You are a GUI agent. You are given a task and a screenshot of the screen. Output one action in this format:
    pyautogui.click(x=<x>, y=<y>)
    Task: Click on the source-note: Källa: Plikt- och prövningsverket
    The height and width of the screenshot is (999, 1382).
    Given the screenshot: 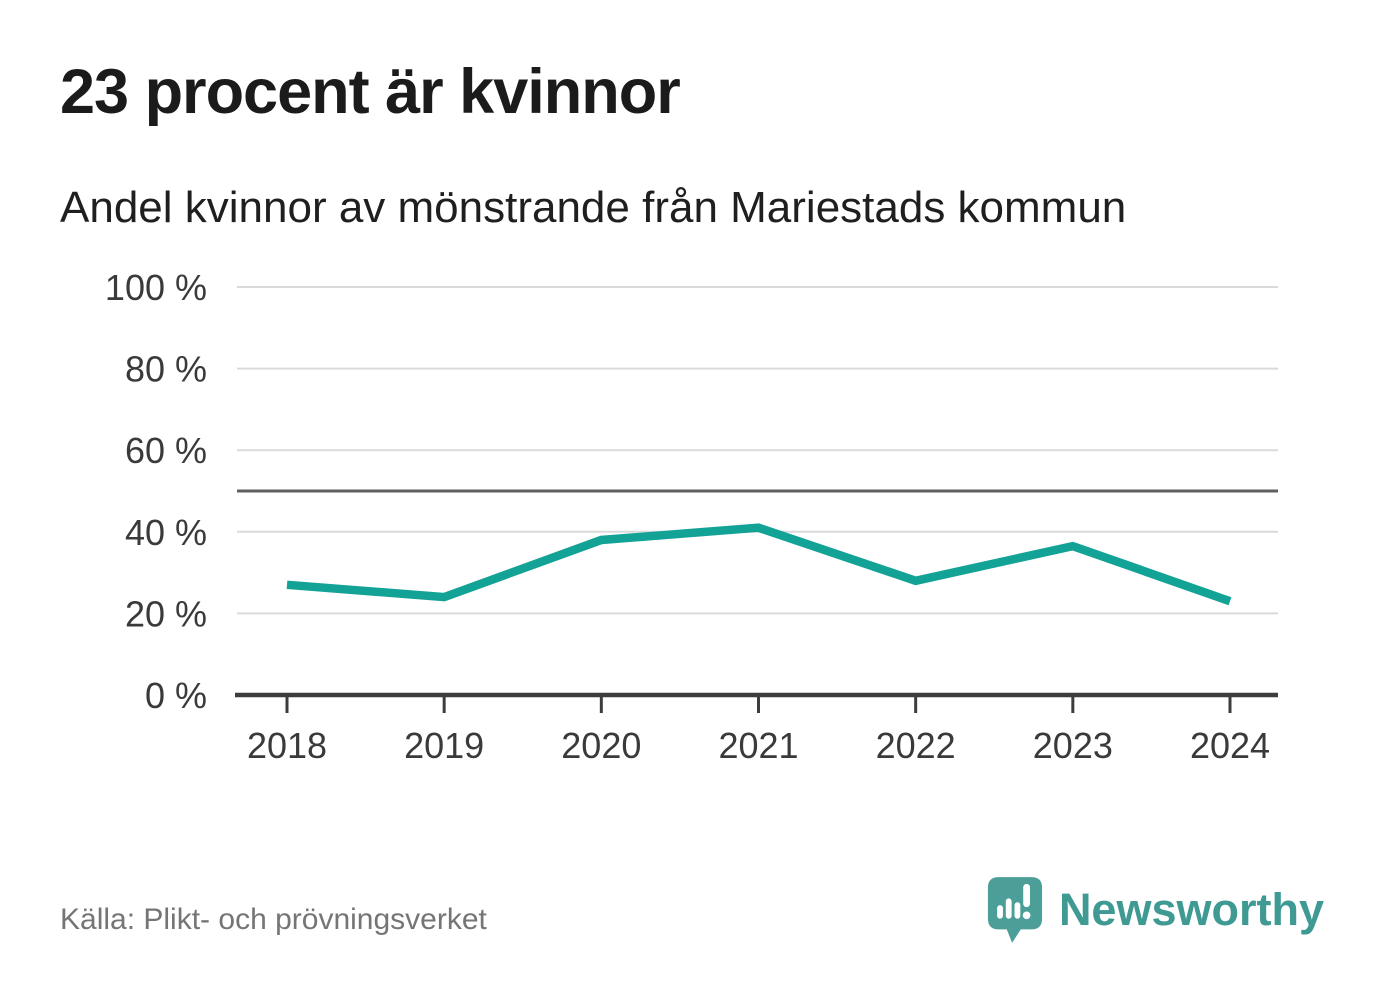 What is the action you would take?
    pyautogui.click(x=273, y=919)
    